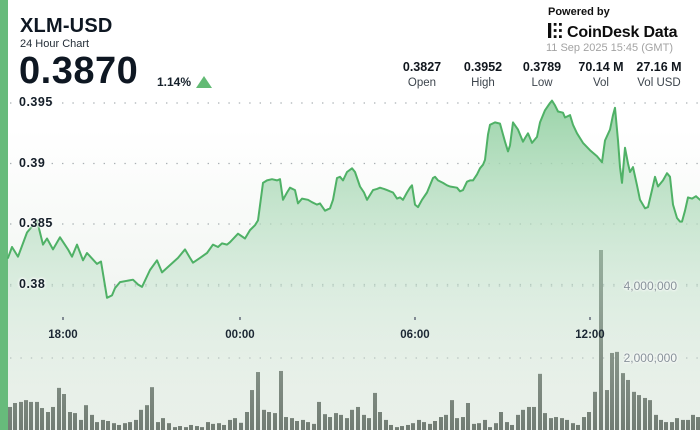 This screenshot has width=700, height=430. Describe the element at coordinates (174, 82) in the screenshot. I see `price-change-percent: 1.14%` at that location.